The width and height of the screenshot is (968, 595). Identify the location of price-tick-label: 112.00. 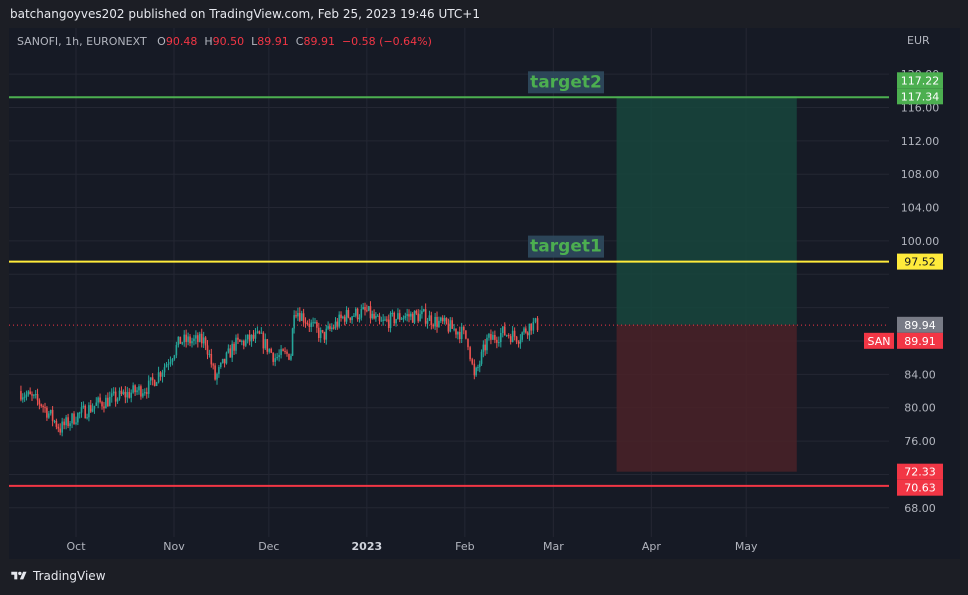
(920, 141).